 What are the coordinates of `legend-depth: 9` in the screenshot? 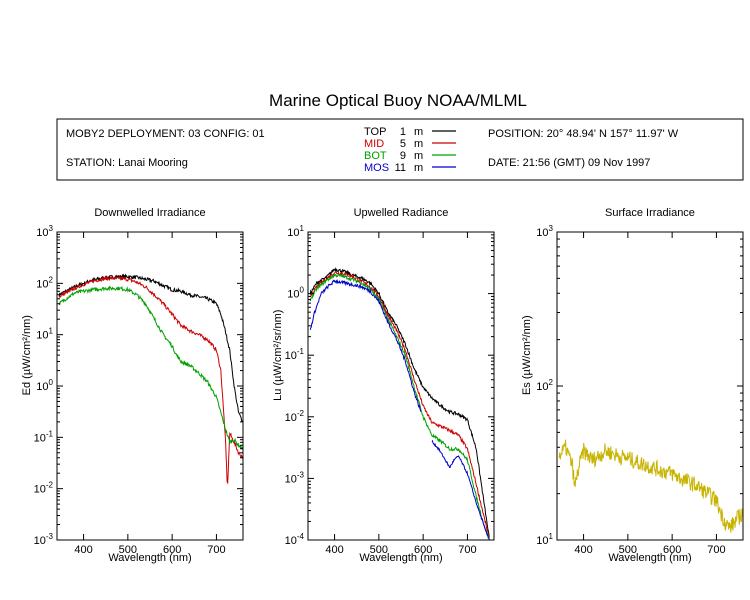 It's located at (403, 156).